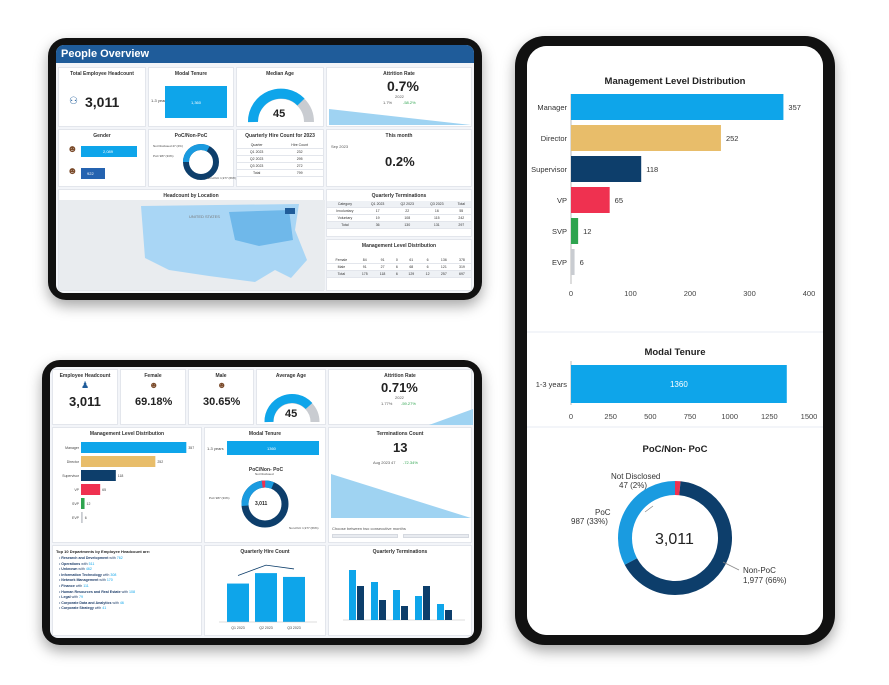 Image resolution: width=889 pixels, height=685 pixels. I want to click on tenure-x-tick: 750, so click(690, 416).